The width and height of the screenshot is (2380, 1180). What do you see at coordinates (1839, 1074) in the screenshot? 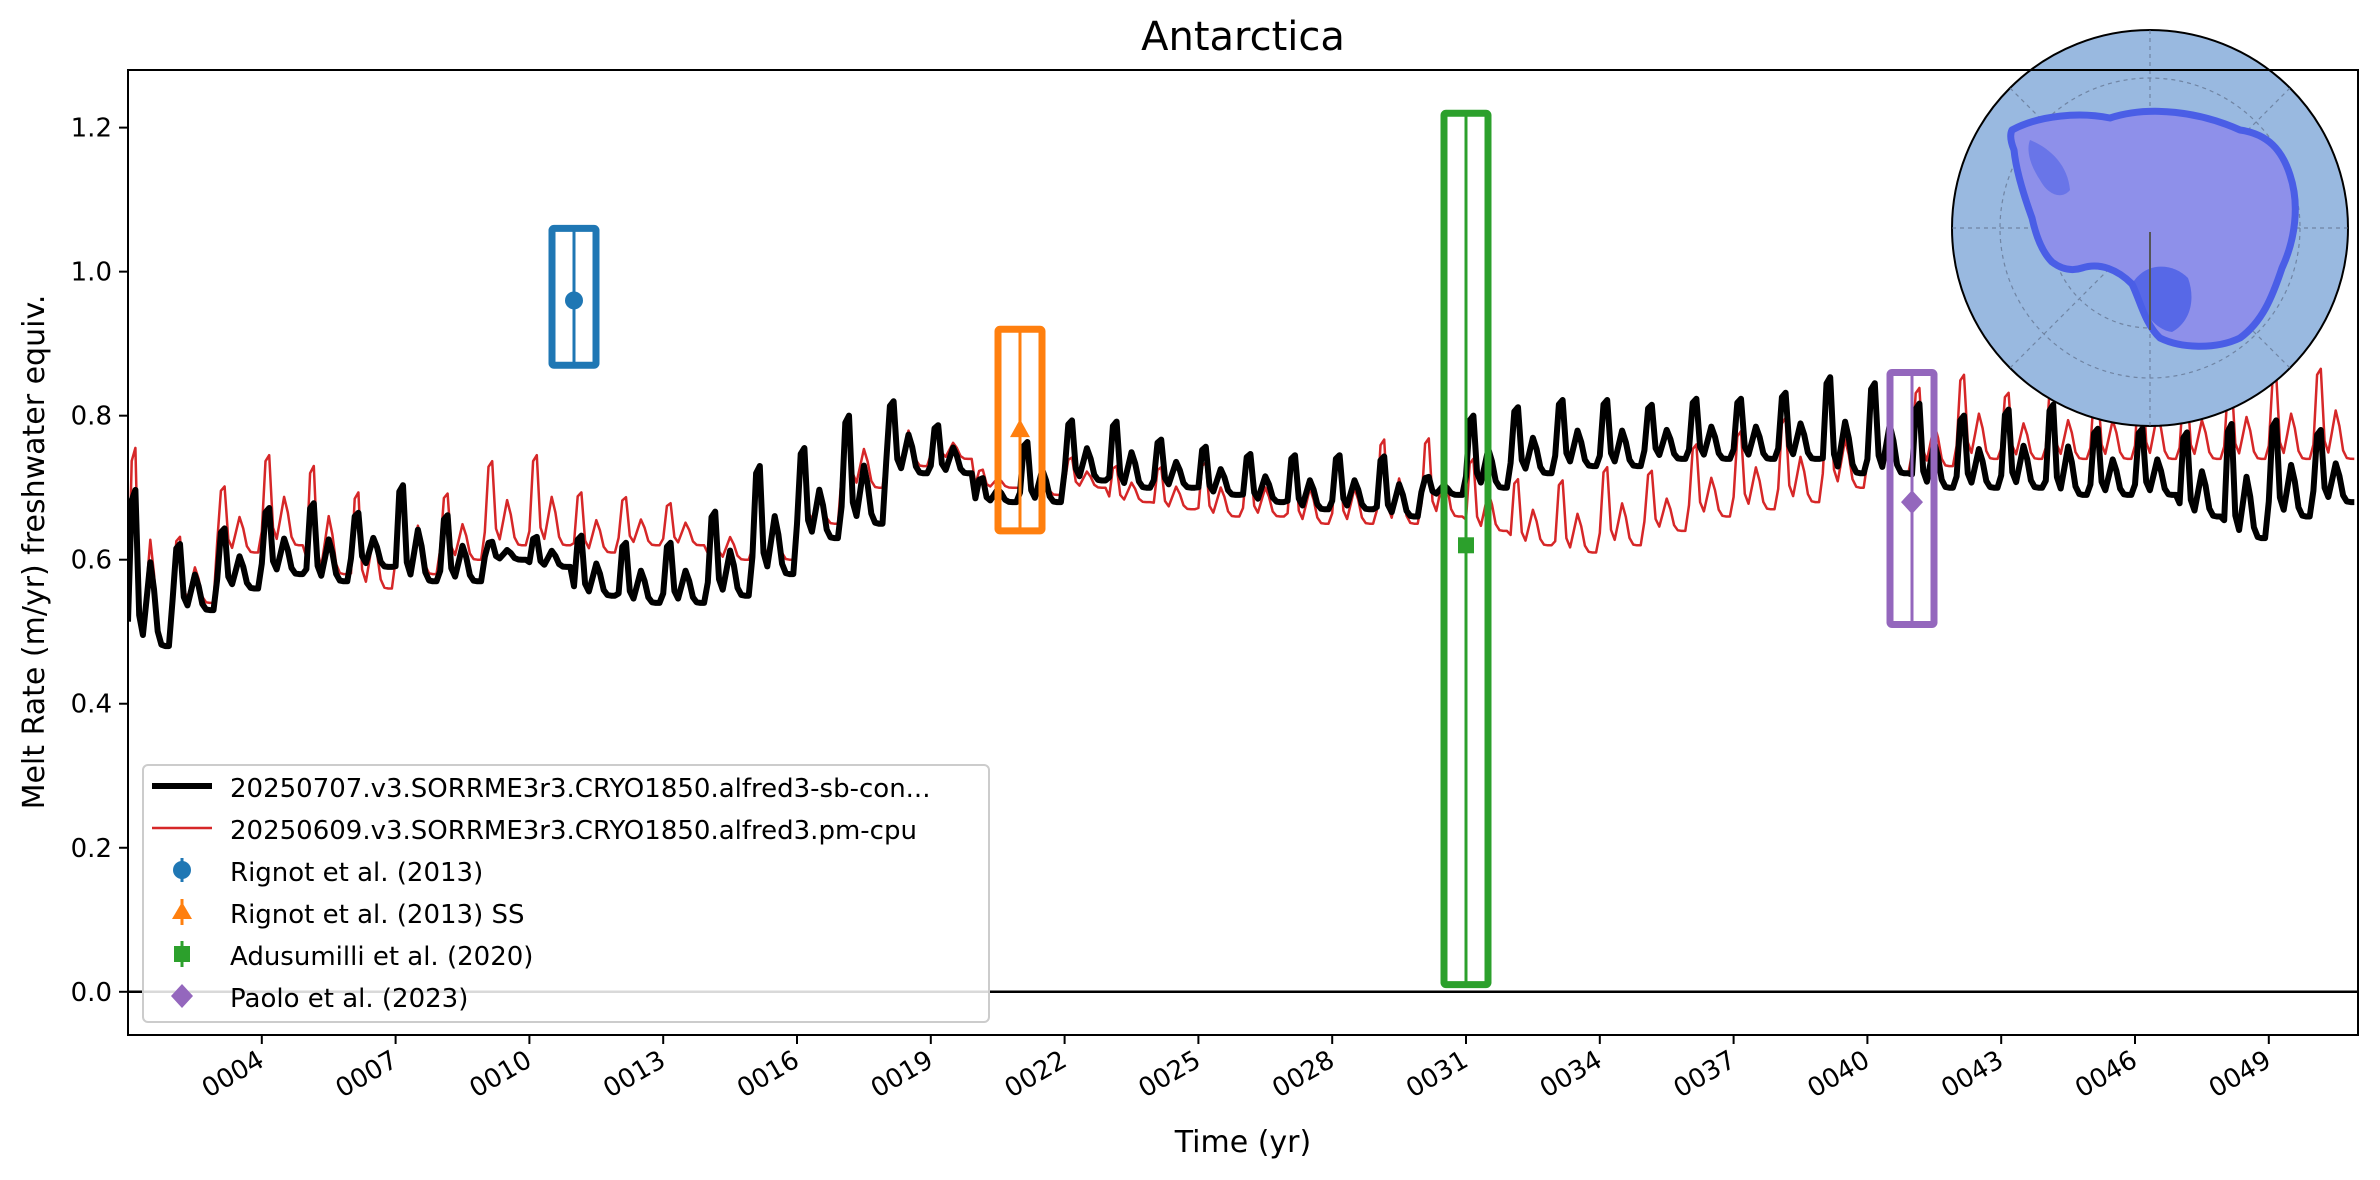
I see `x-tick-label: 0040` at bounding box center [1839, 1074].